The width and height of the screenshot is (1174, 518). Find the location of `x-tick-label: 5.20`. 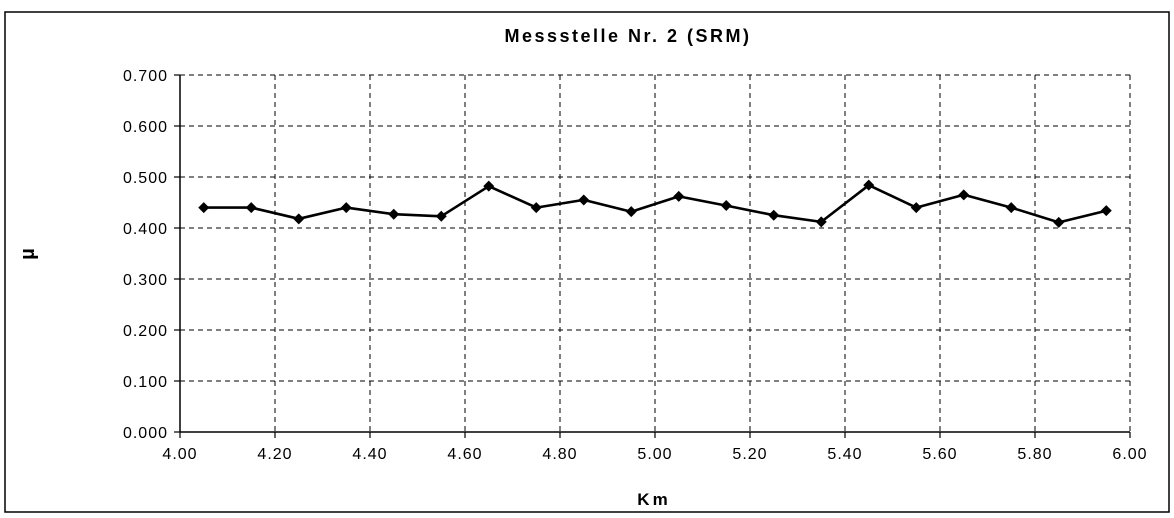

x-tick-label: 5.20 is located at coordinates (749, 454).